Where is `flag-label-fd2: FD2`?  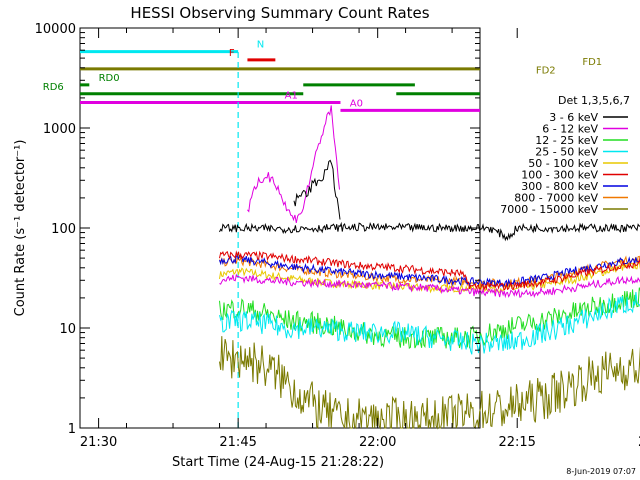
flag-label-fd2: FD2 is located at coordinates (546, 70).